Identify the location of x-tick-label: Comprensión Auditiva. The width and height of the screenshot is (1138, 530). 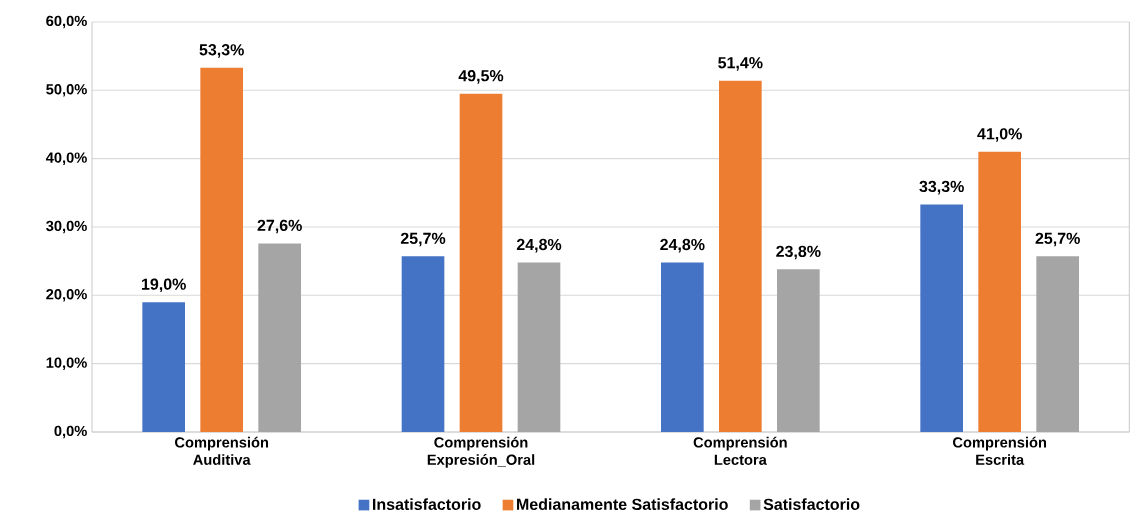
(222, 450).